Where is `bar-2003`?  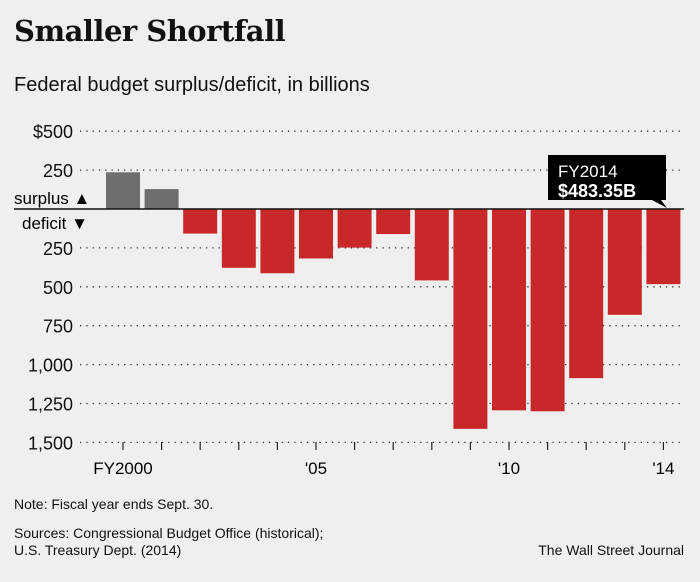 bar-2003 is located at coordinates (238, 238).